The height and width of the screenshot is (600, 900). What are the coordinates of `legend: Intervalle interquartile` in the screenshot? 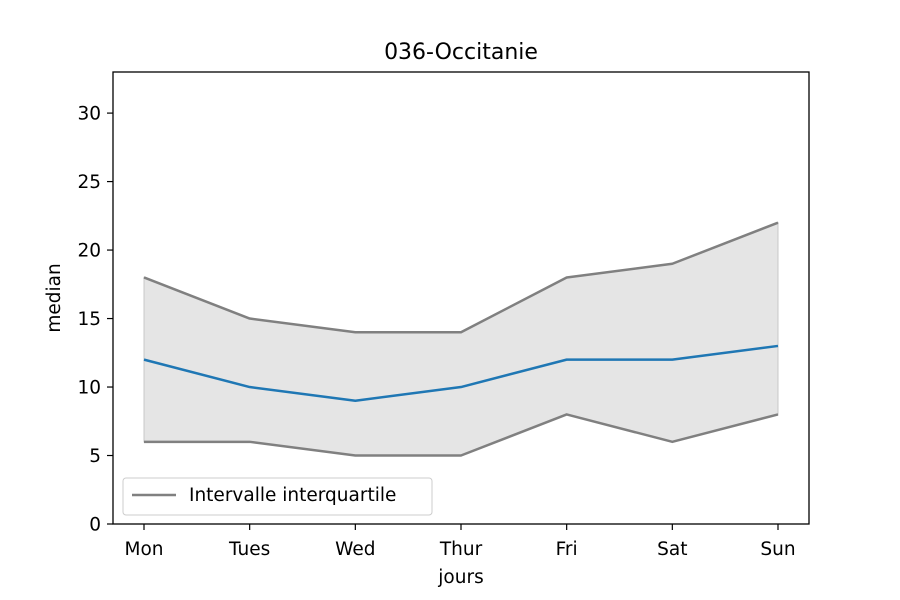 It's located at (277, 496).